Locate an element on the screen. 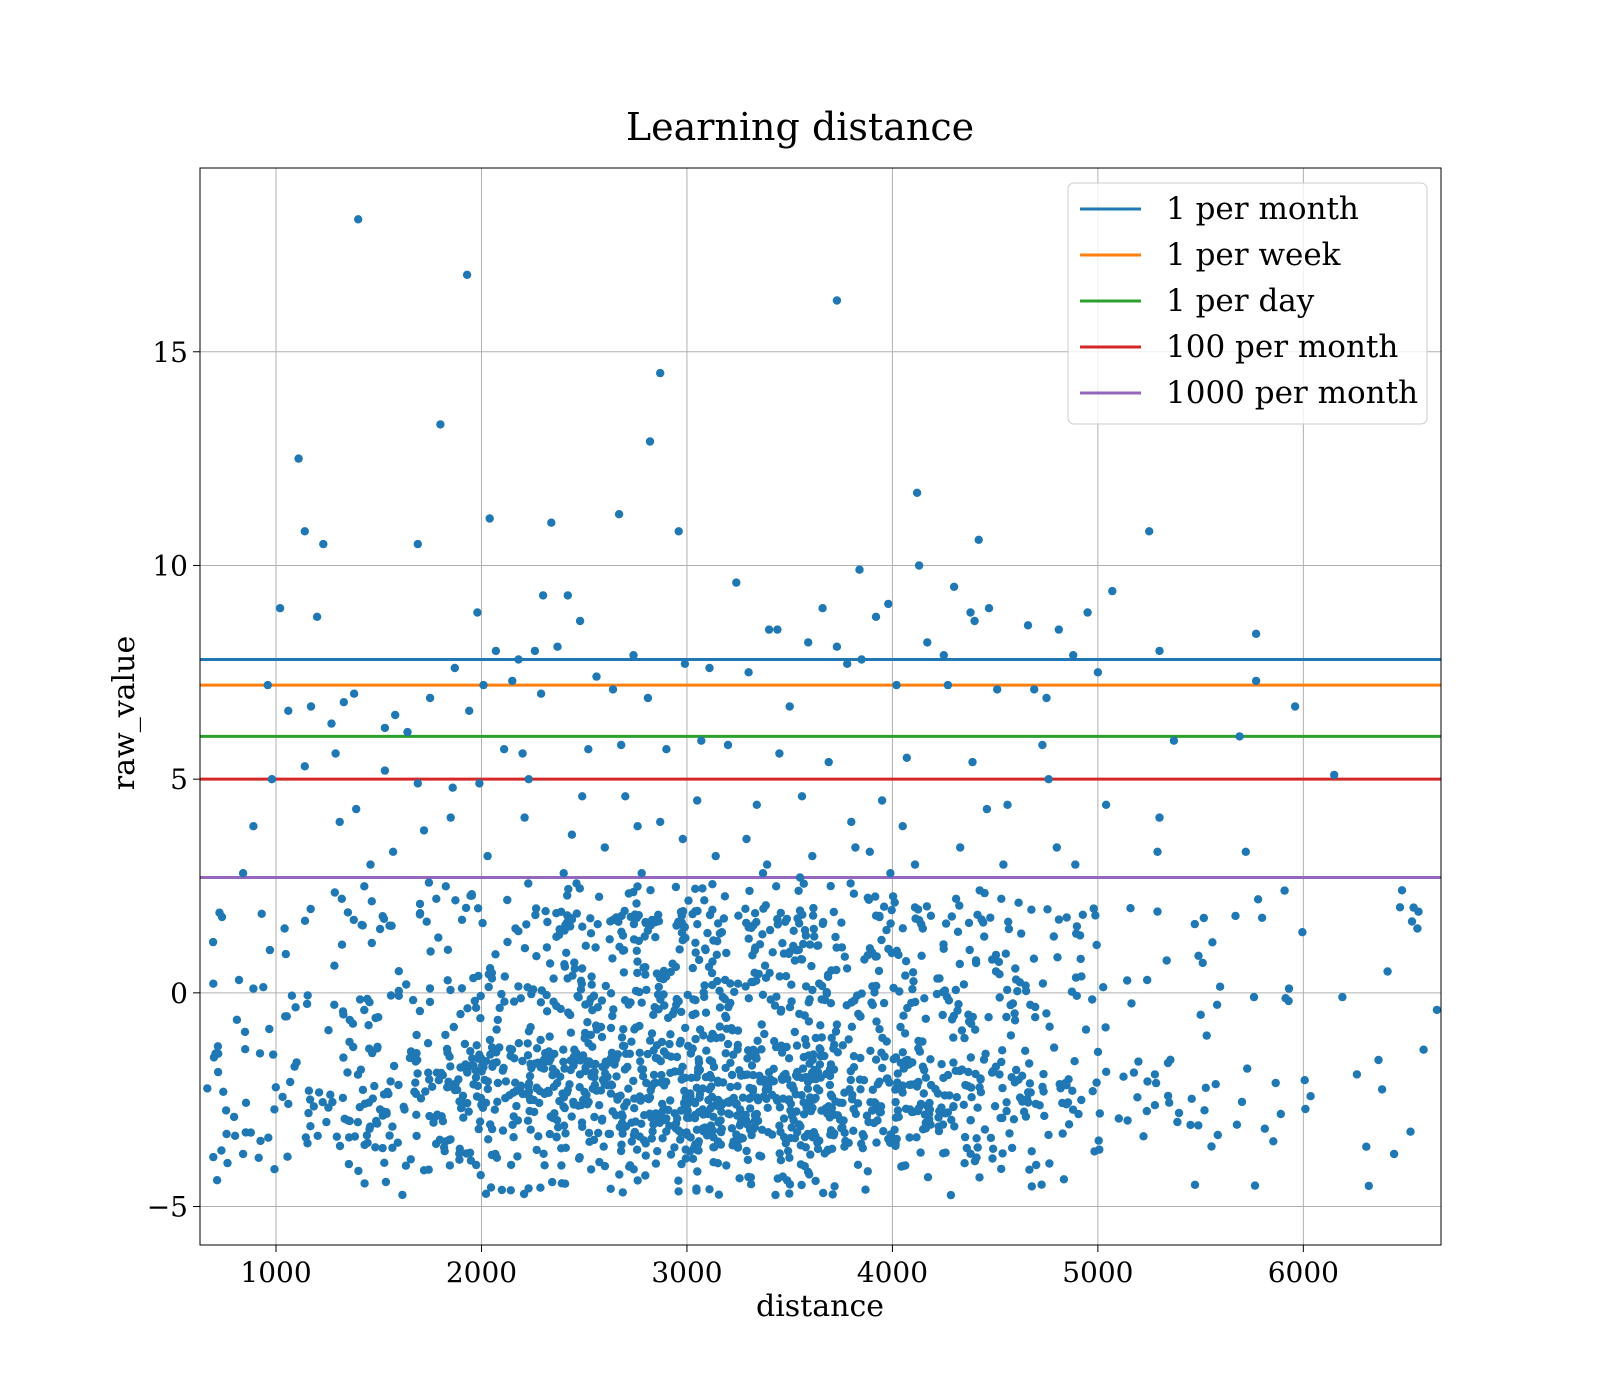 The image size is (1600, 1400). y-tick-label: 10 is located at coordinates (170, 565).